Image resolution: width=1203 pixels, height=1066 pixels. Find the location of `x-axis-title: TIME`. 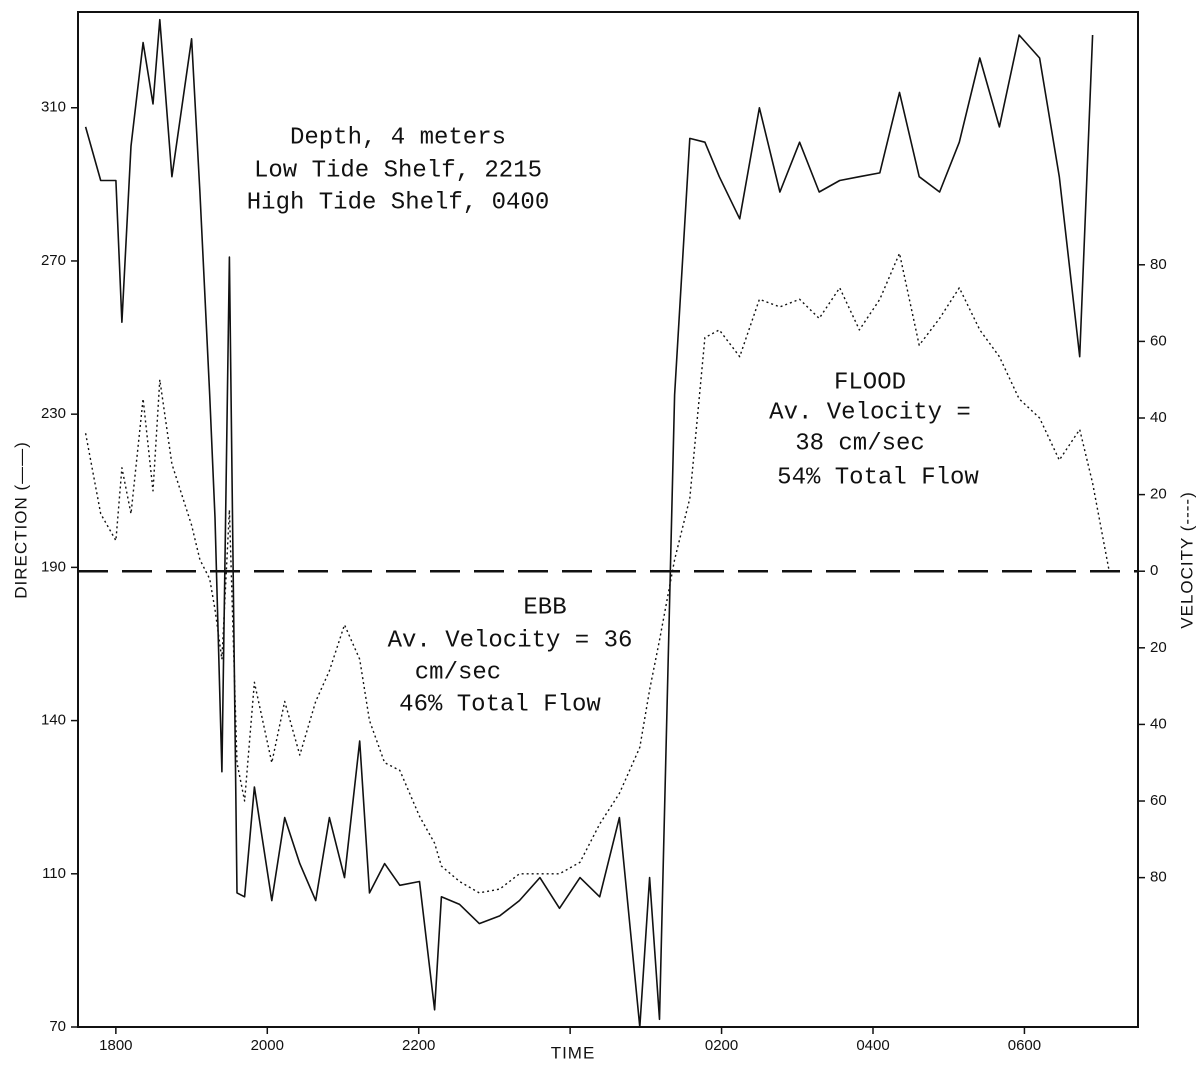

x-axis-title: TIME is located at coordinates (573, 1052).